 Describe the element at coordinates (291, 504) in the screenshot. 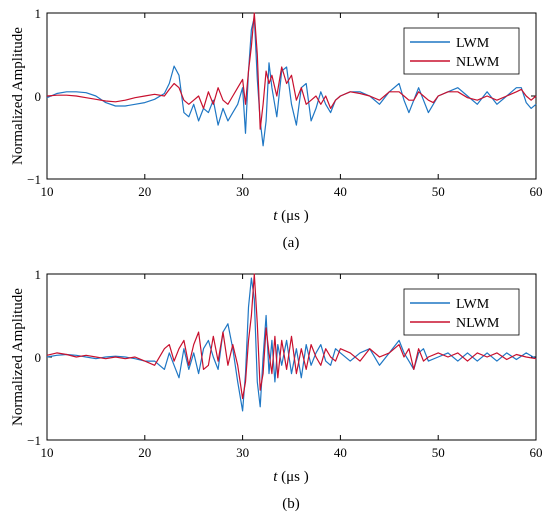

I see `panel-label: (b)` at that location.